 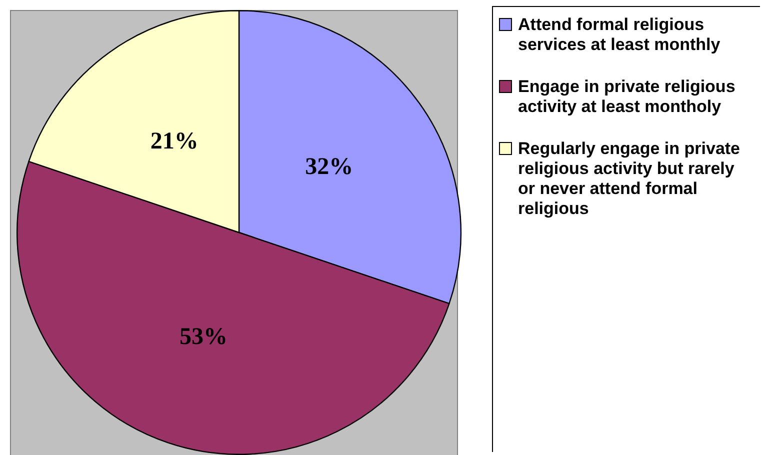 What do you see at coordinates (630, 179) in the screenshot?
I see `legend-label: Regularly engage in private religious activity but rarely or never attend formal religious` at bounding box center [630, 179].